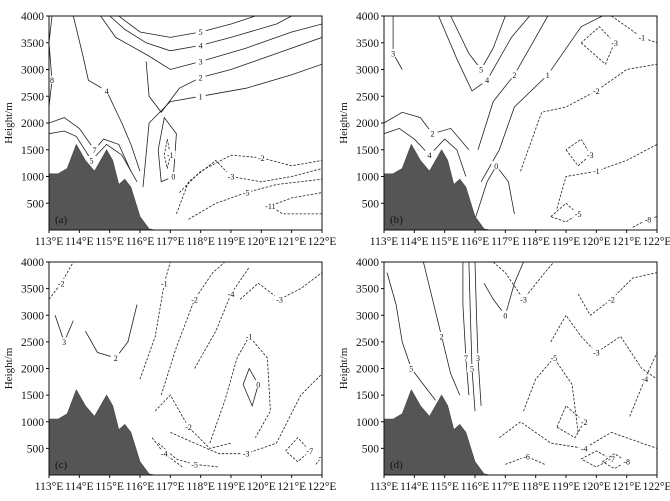 The image size is (670, 501). I want to click on contour-label: -5, so click(554, 358).